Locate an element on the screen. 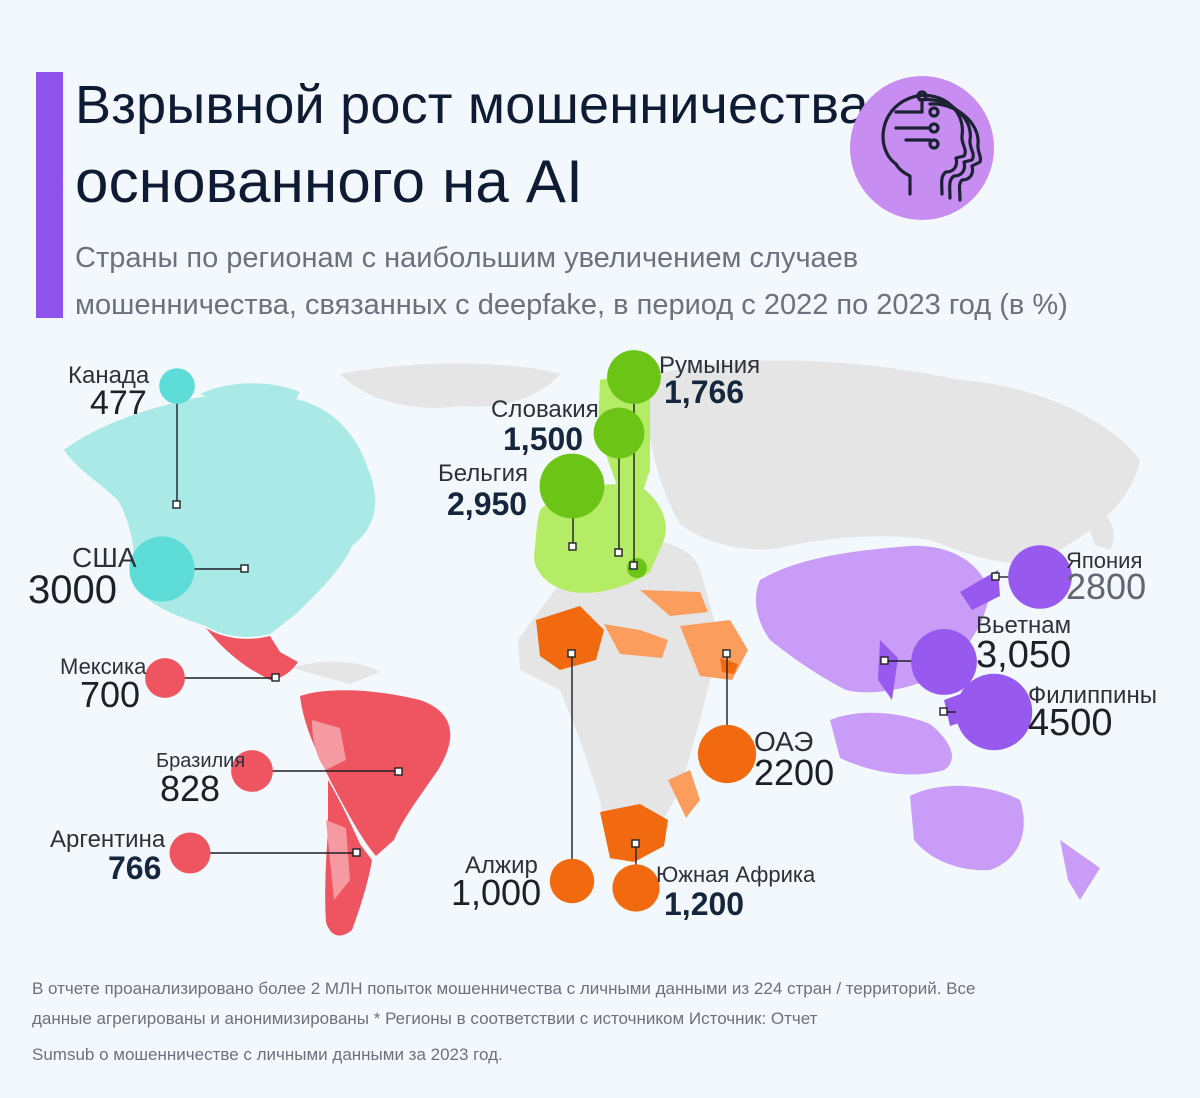 The image size is (1200, 1098). label-belgium-value: 2,950 is located at coordinates (487, 504).